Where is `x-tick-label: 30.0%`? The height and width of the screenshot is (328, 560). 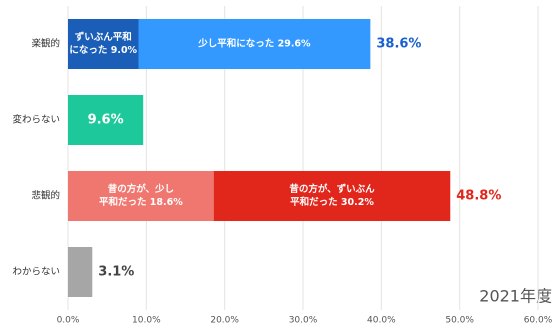 x-tick-label: 30.0% is located at coordinates (303, 321).